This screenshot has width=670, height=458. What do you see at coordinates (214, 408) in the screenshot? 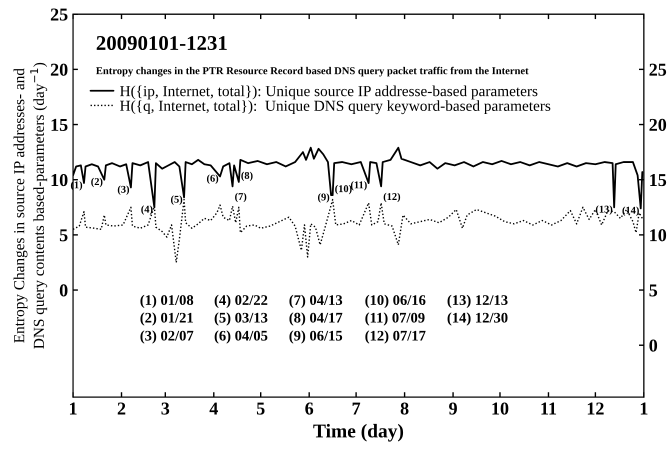
I see `x-tick-label: 4` at bounding box center [214, 408].